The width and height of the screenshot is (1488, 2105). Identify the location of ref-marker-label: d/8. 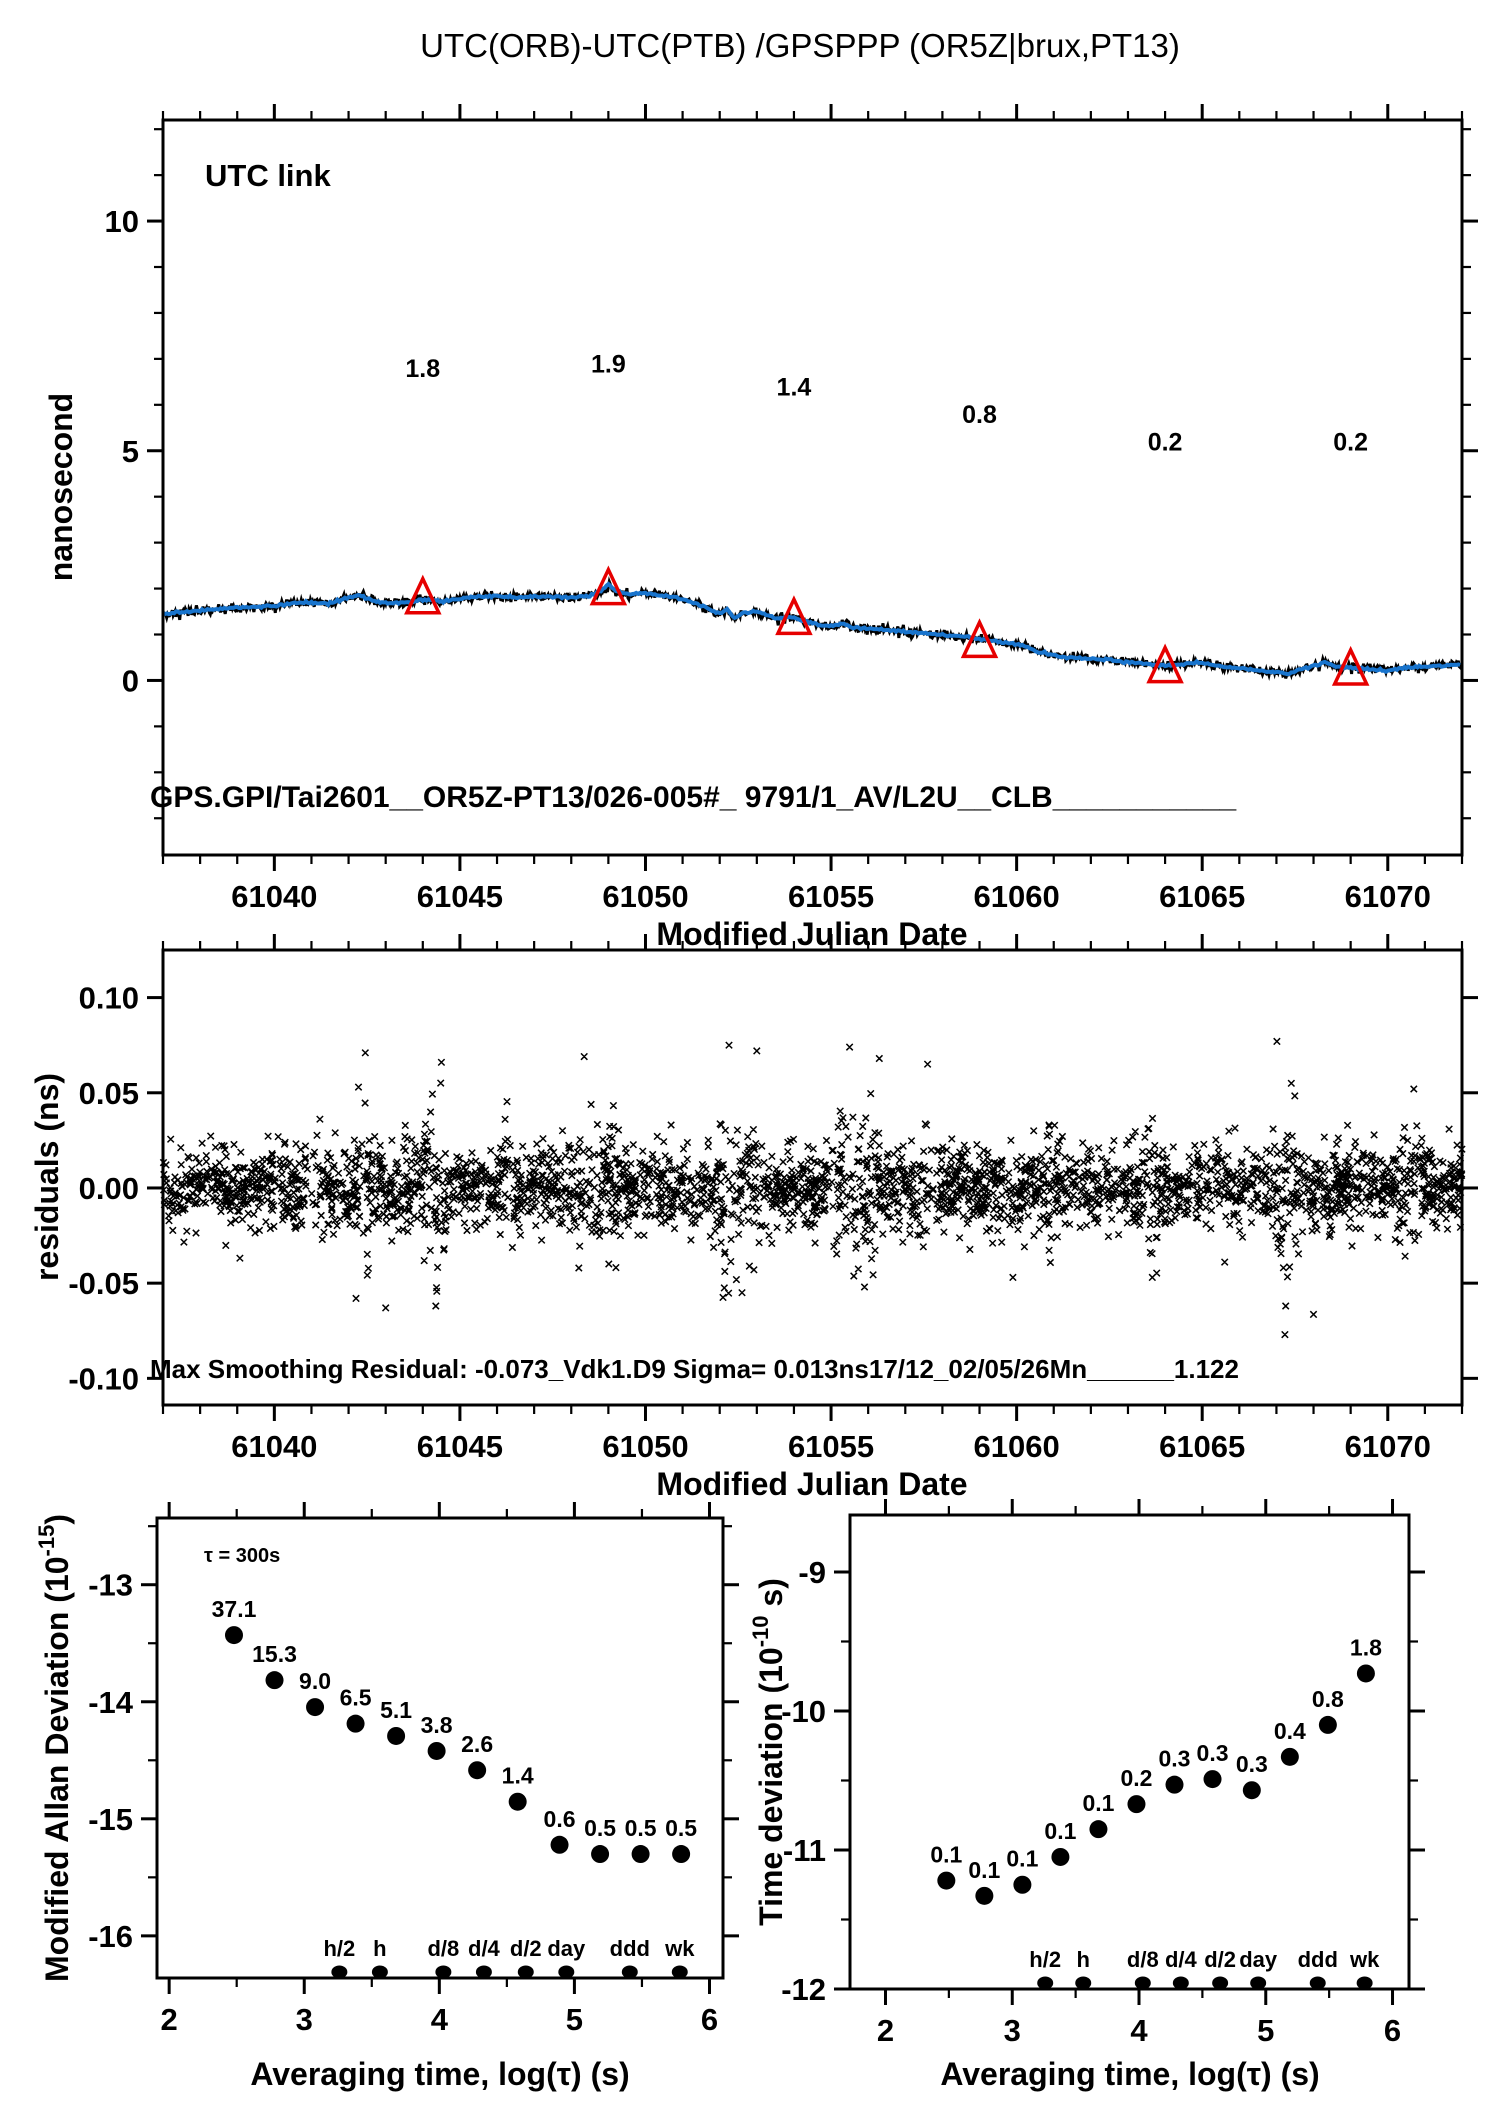
(443, 1948).